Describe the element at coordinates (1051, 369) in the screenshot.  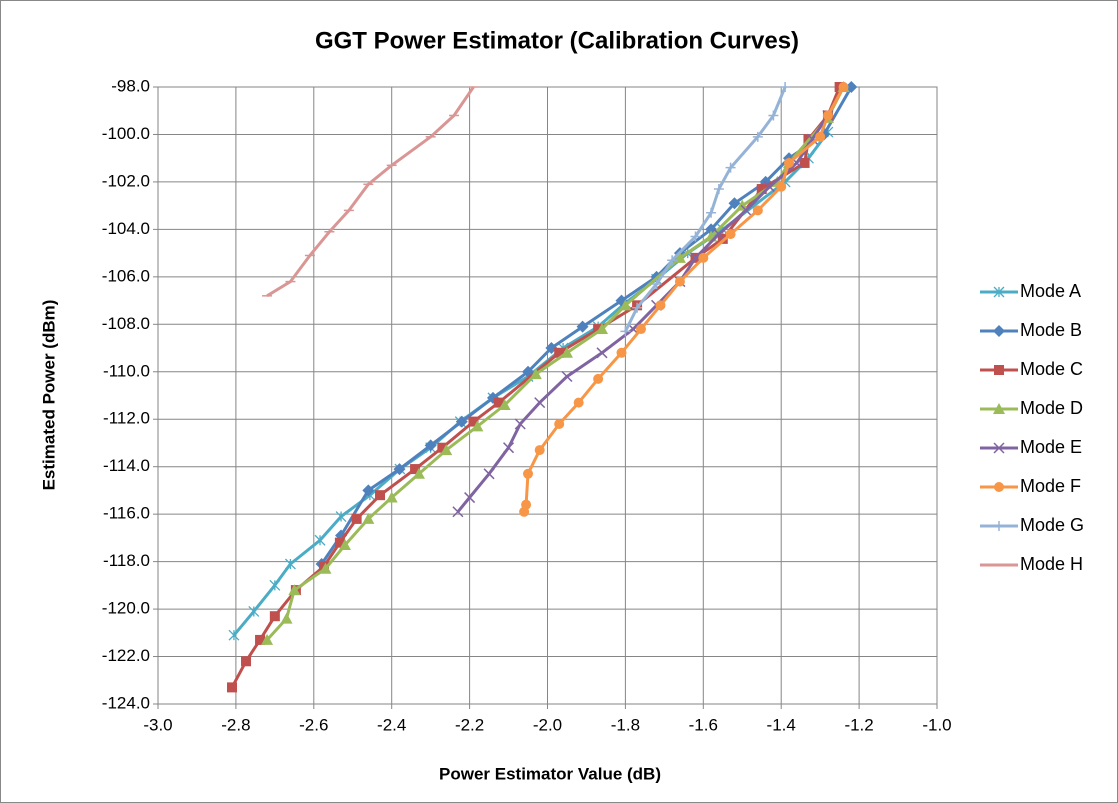
I see `legend-label: Mode C` at that location.